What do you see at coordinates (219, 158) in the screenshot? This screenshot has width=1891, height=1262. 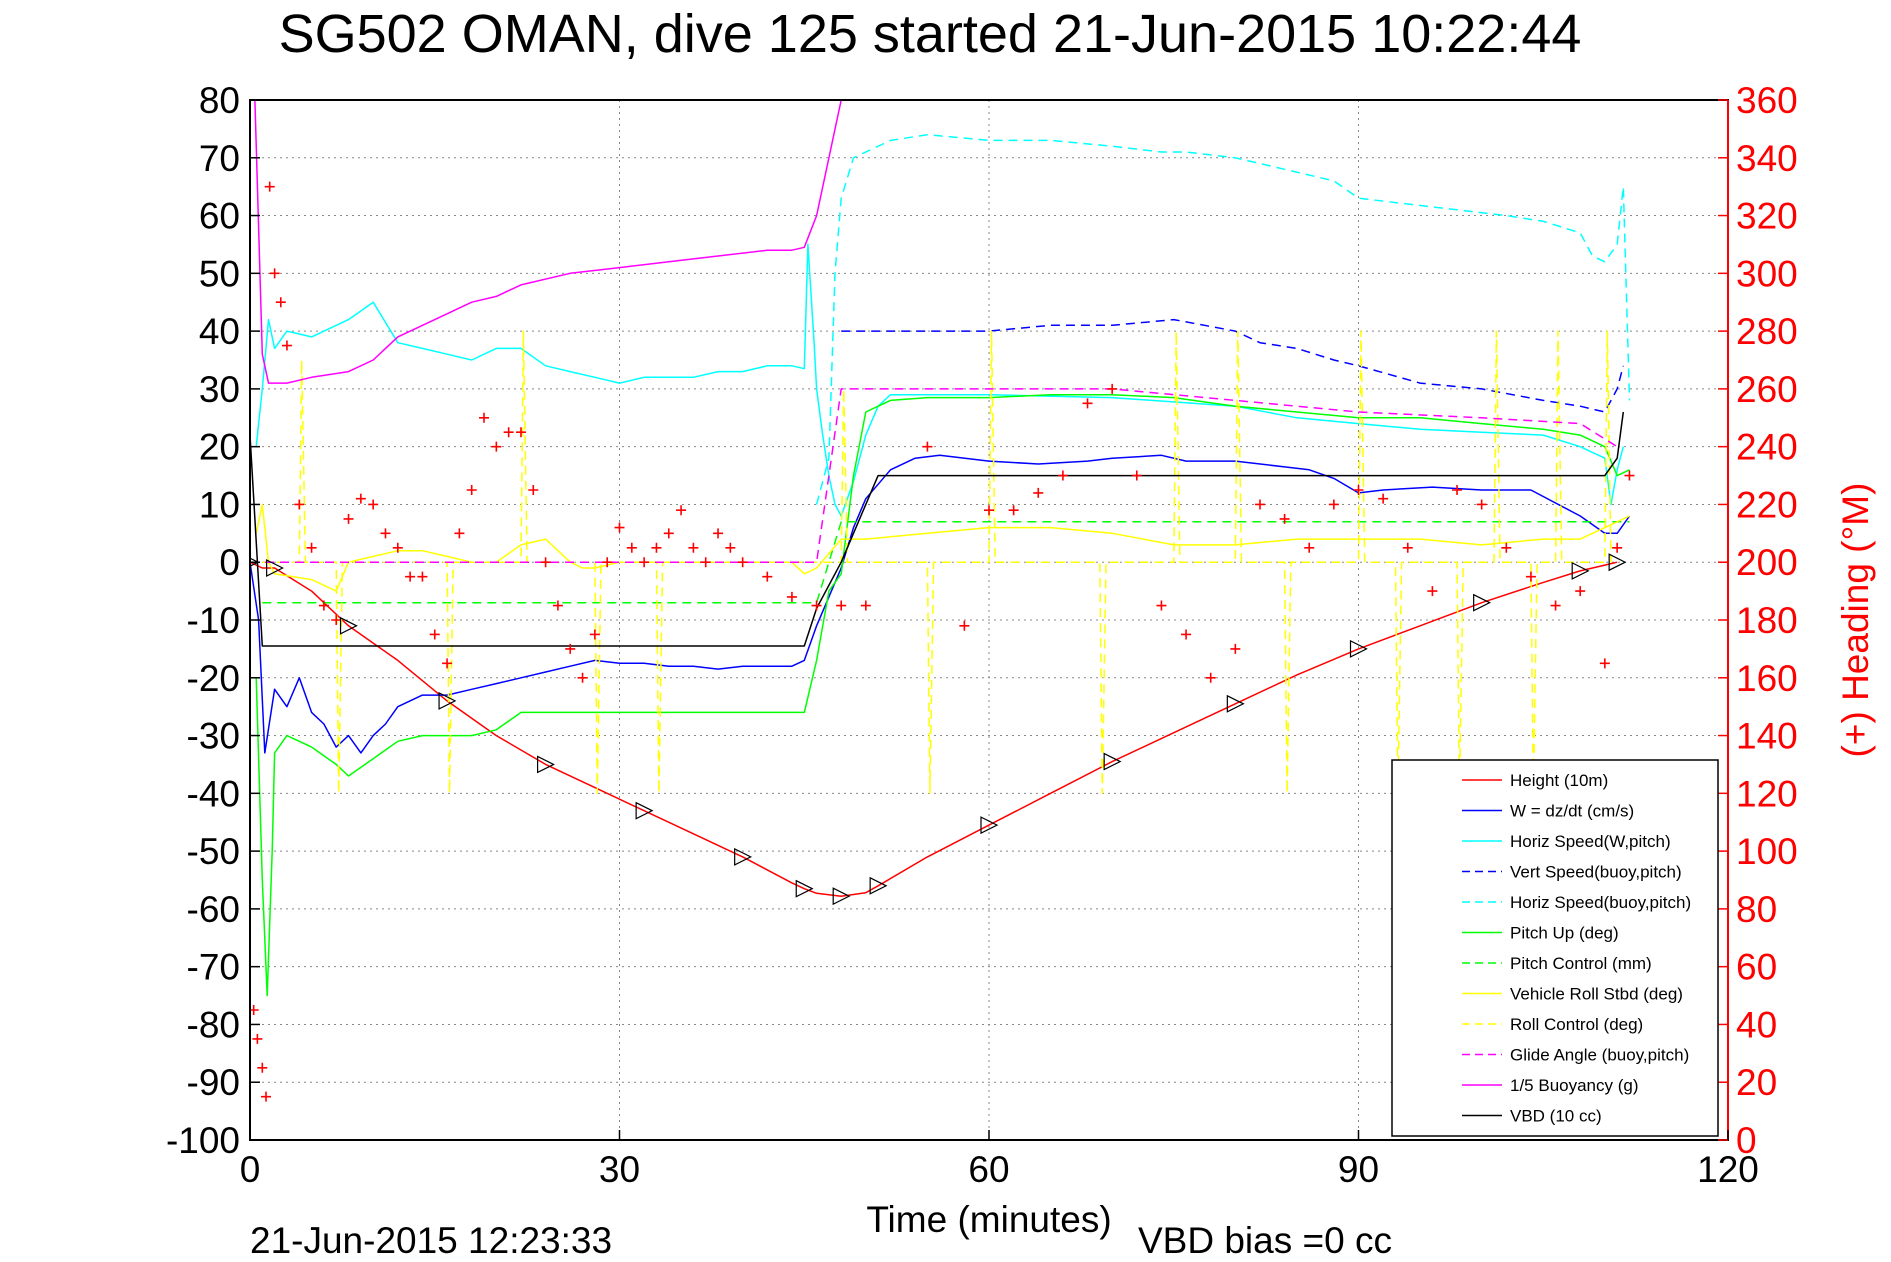 I see `y-tick-label: 70` at bounding box center [219, 158].